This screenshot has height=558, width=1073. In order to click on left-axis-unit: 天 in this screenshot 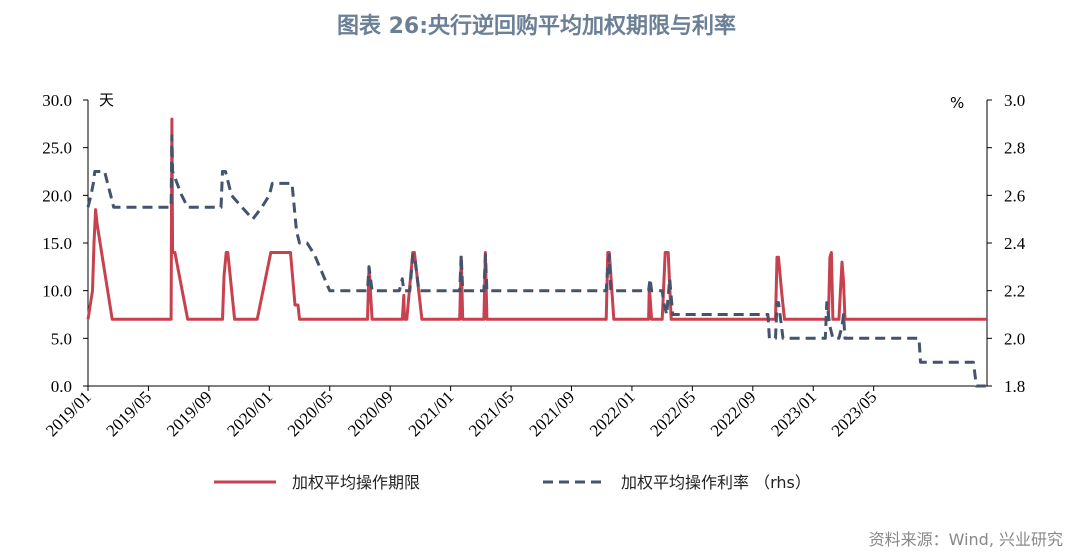, I will do `click(106, 100)`.